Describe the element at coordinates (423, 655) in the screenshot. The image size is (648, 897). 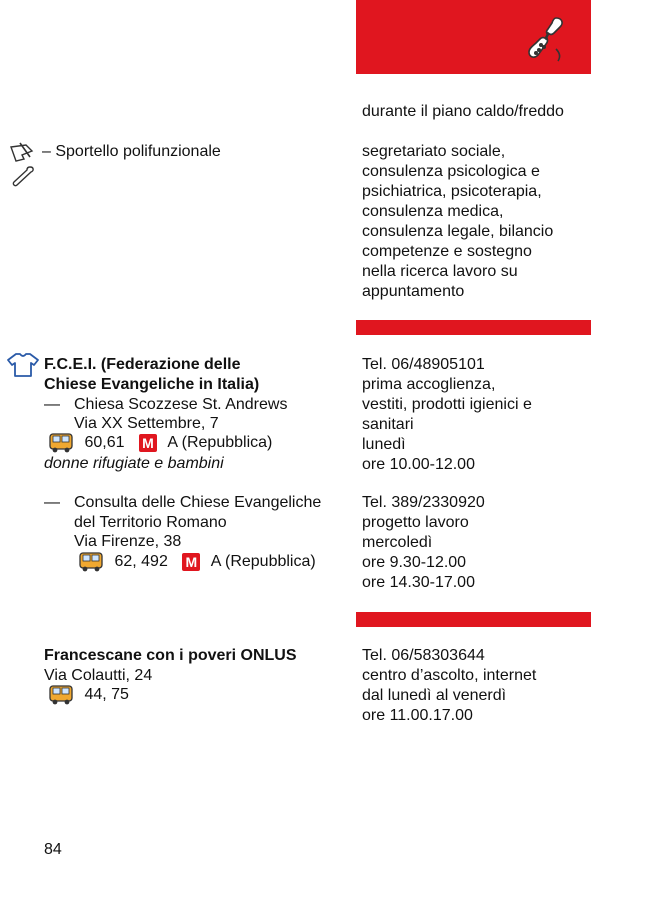
I see `detail-line: Tel. 06/58303644` at that location.